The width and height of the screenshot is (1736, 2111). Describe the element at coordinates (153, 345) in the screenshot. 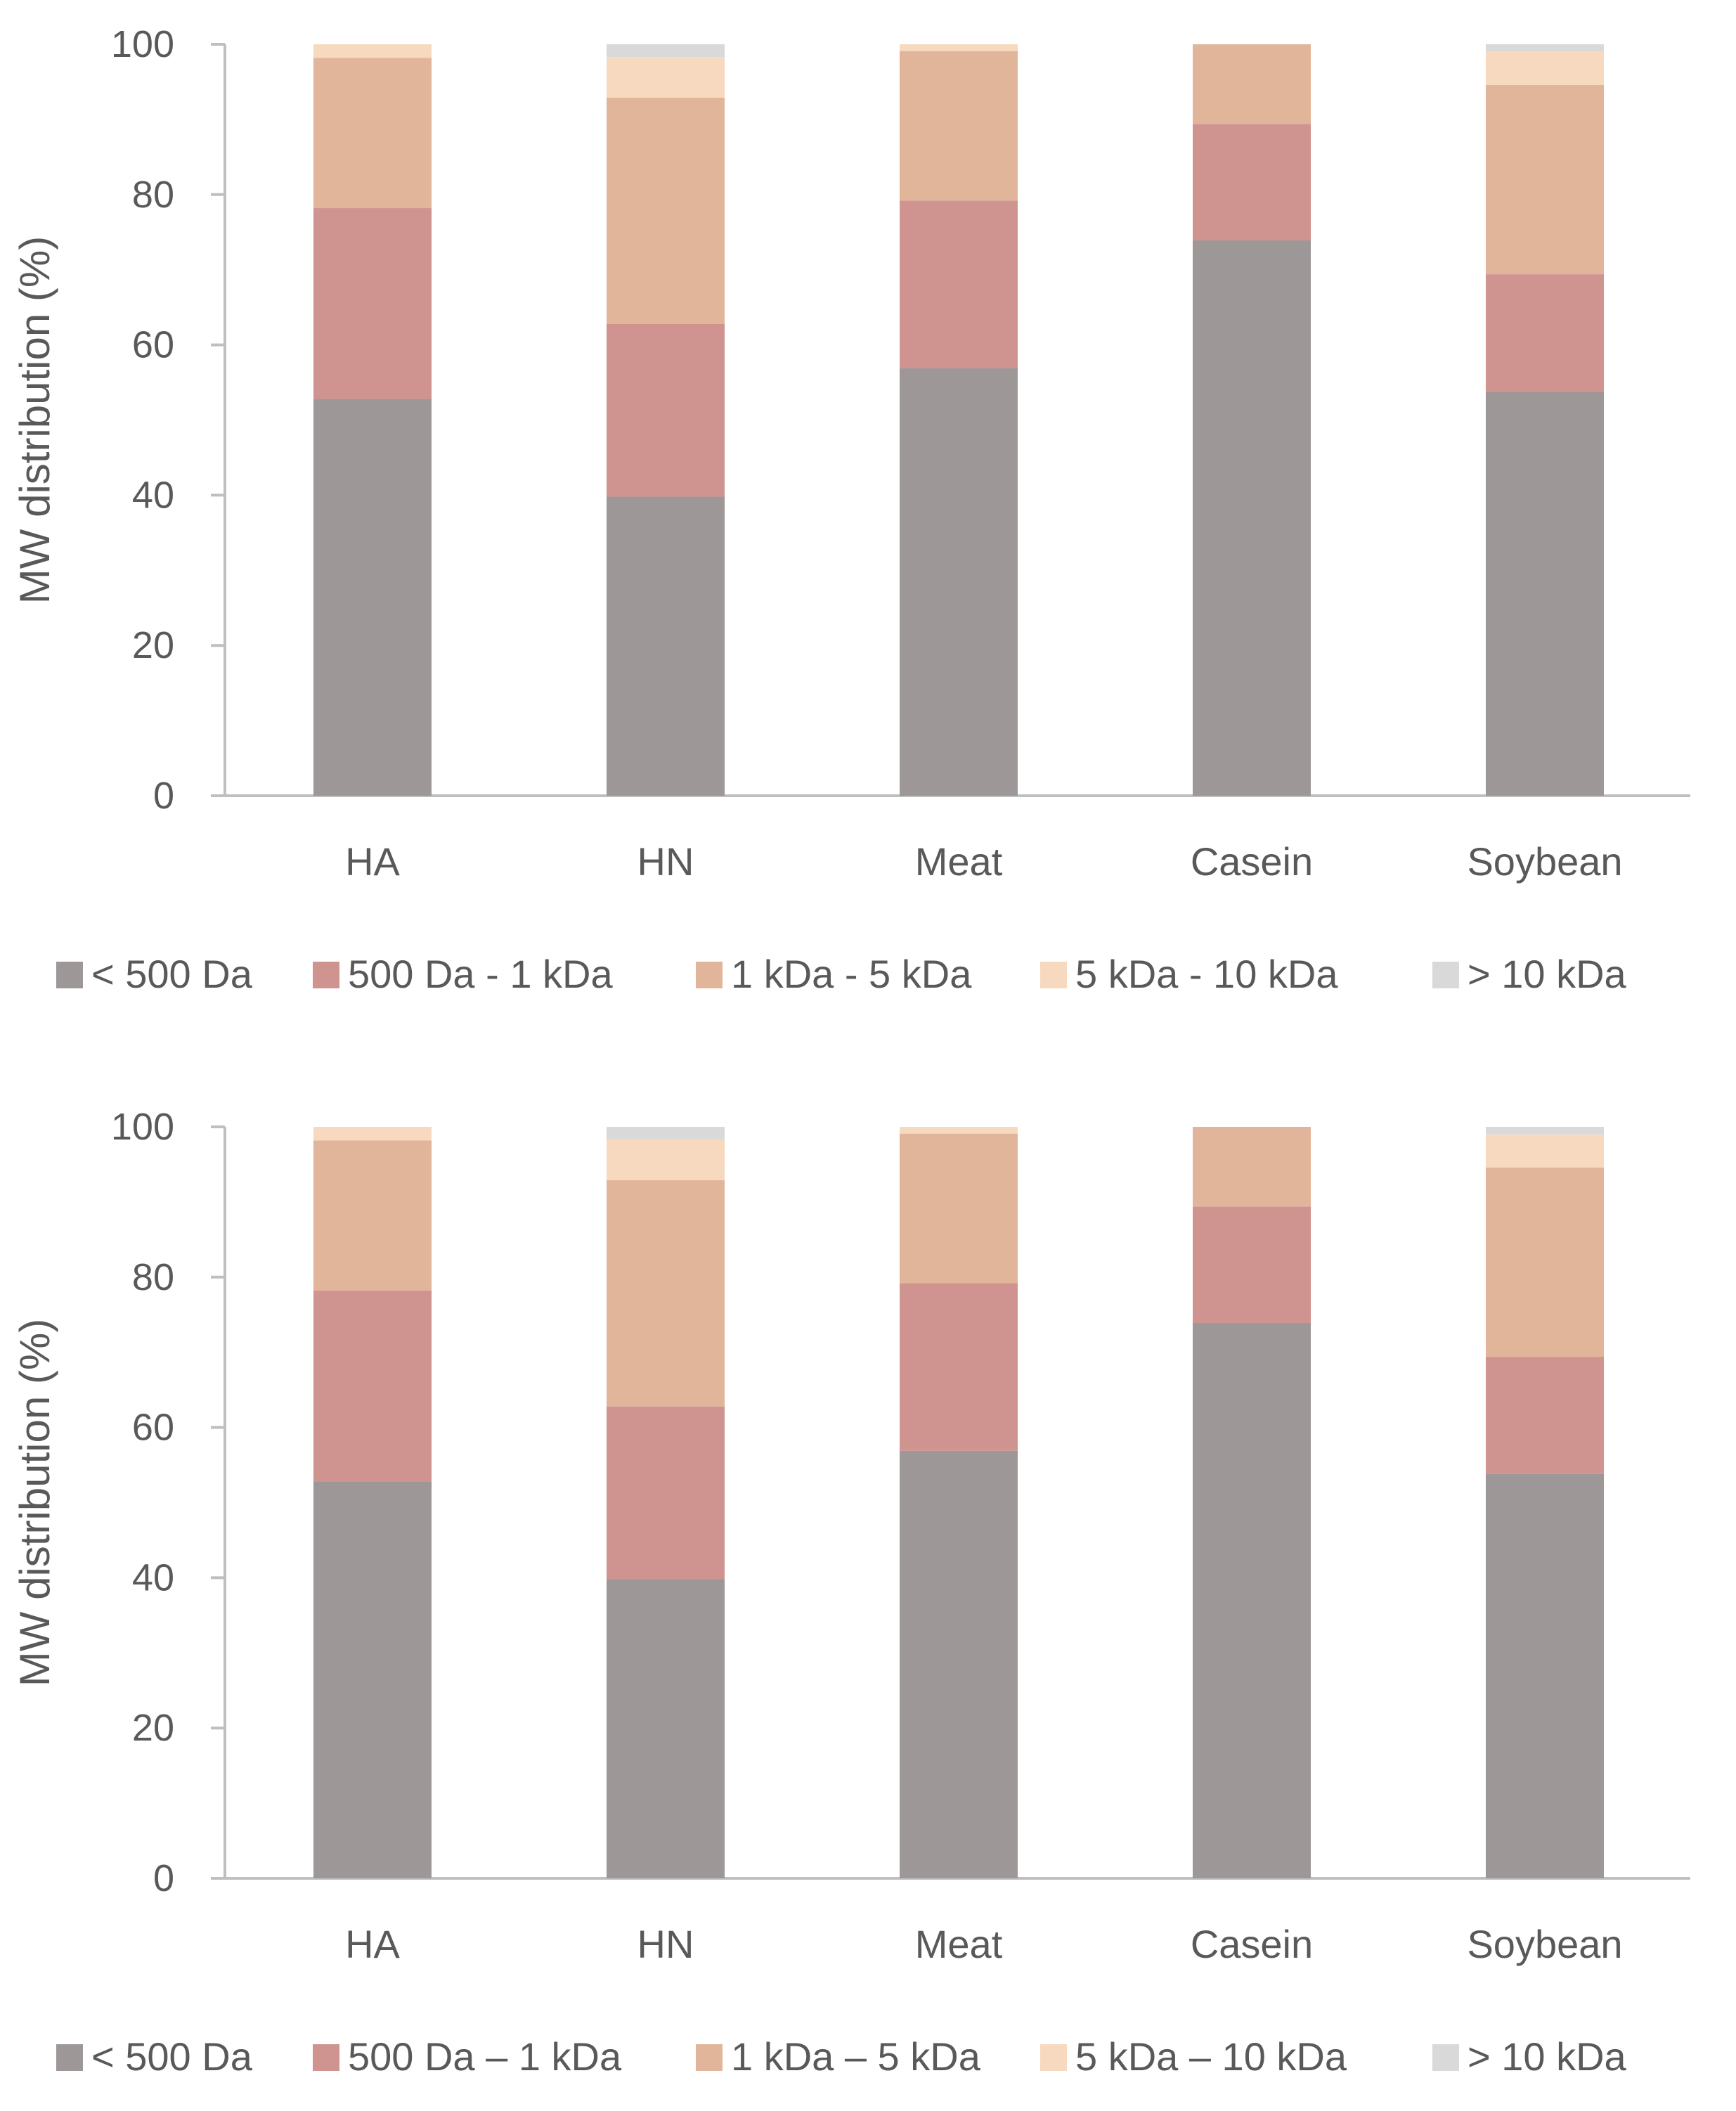

I see `chart-1-y-tick-label-60: 60` at that location.